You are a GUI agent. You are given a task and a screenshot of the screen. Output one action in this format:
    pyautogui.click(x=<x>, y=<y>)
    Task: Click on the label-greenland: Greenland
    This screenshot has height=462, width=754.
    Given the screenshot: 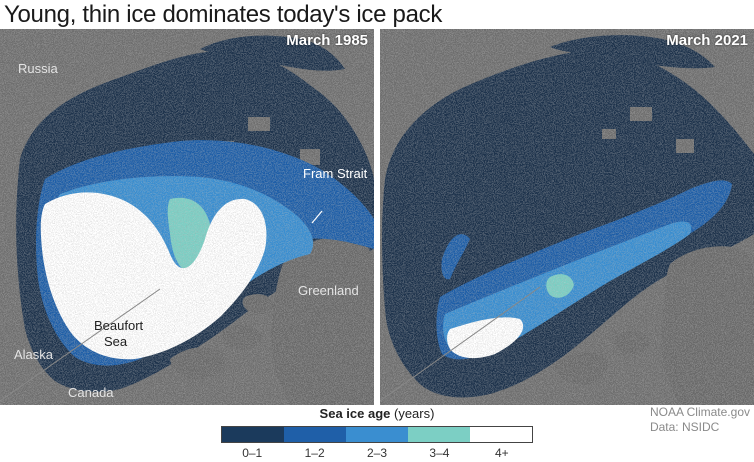 What is the action you would take?
    pyautogui.click(x=328, y=290)
    